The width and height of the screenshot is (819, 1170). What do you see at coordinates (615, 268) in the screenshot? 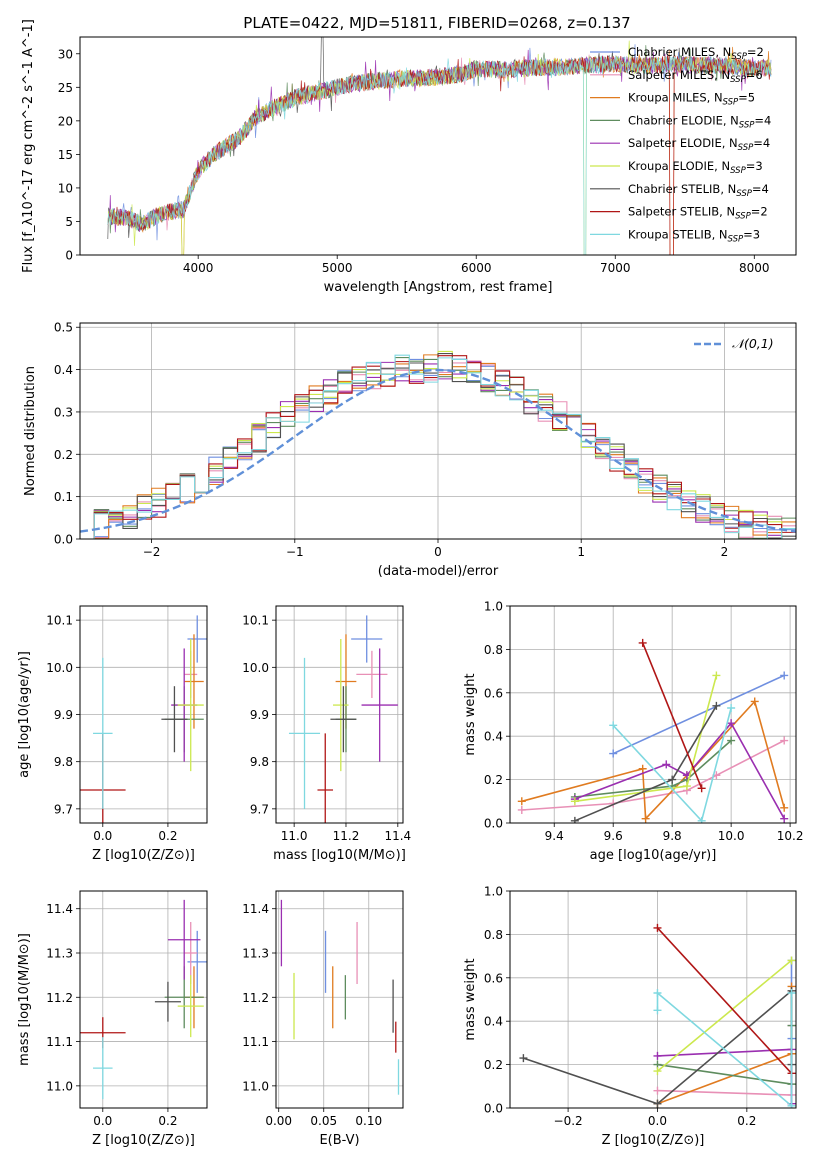
I see `x-tick-label: 7000` at bounding box center [615, 268].